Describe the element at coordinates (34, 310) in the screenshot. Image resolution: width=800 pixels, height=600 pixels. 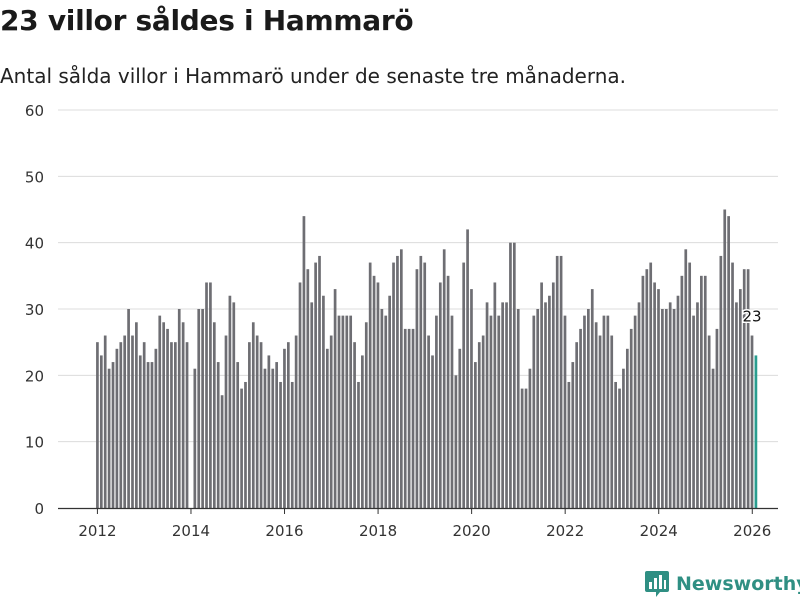
I see `y-tick-label: 30` at that location.